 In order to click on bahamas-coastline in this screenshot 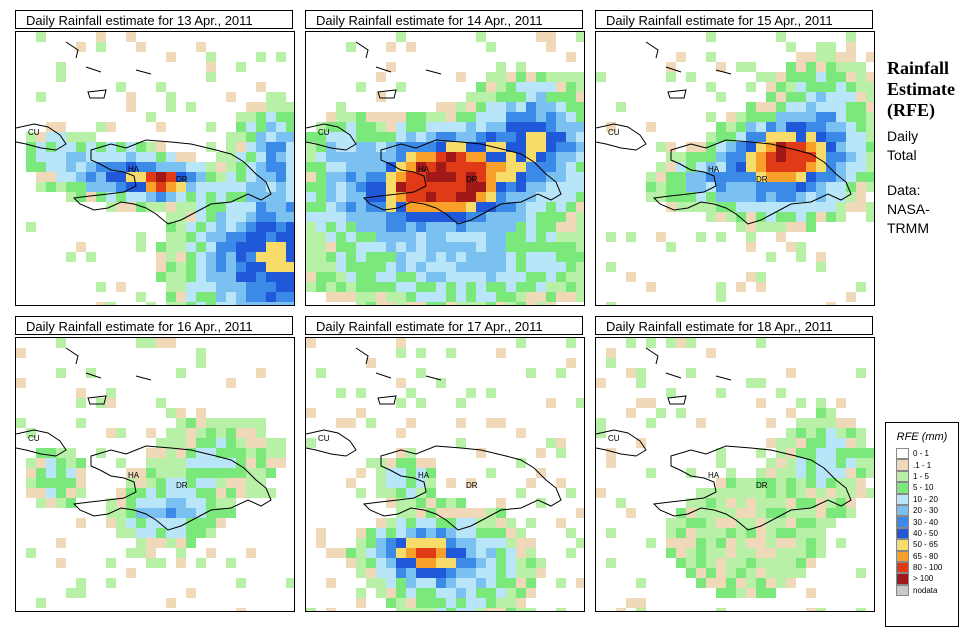, I will do `click(688, 376)`.